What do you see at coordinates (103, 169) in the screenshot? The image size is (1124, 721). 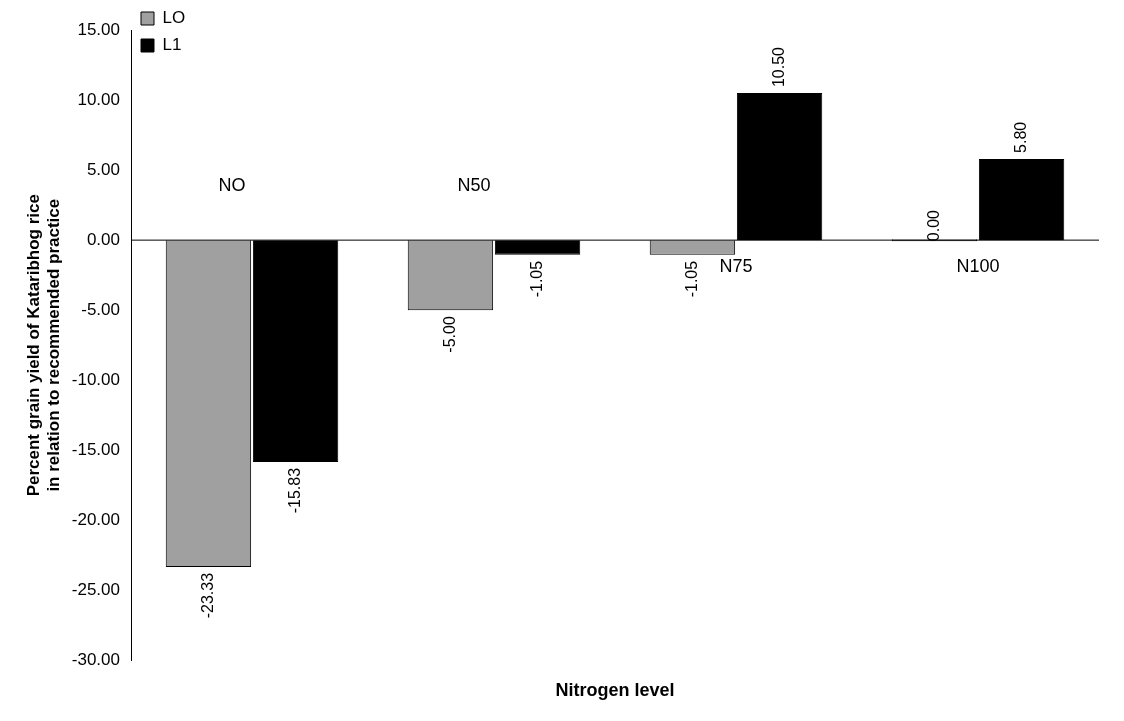 I see `y-tick-label: 5.00` at bounding box center [103, 169].